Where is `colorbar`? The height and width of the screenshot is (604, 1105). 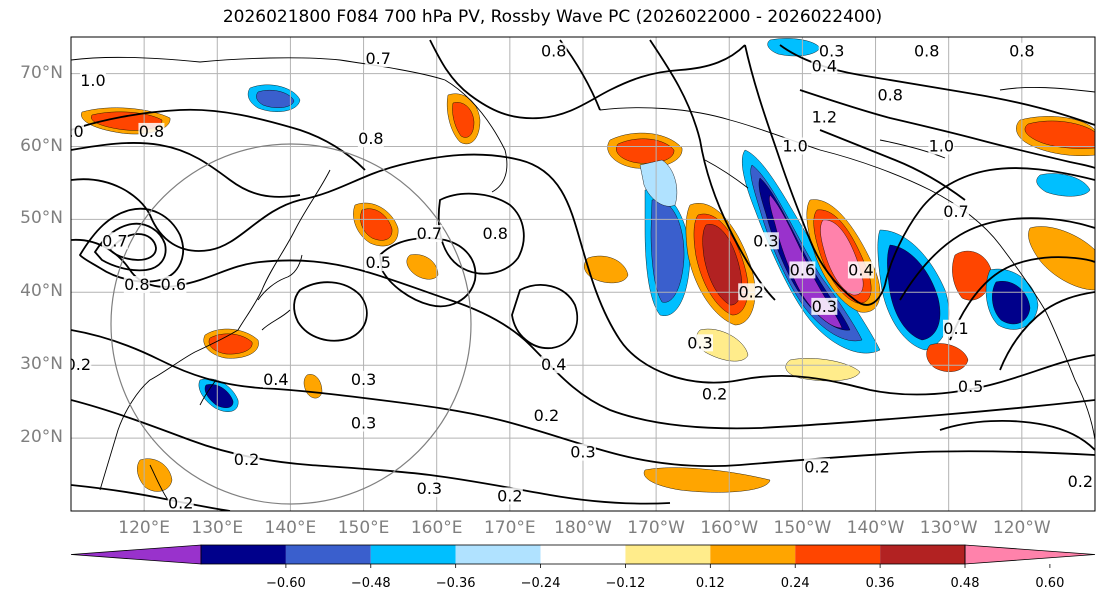 colorbar is located at coordinates (583, 556).